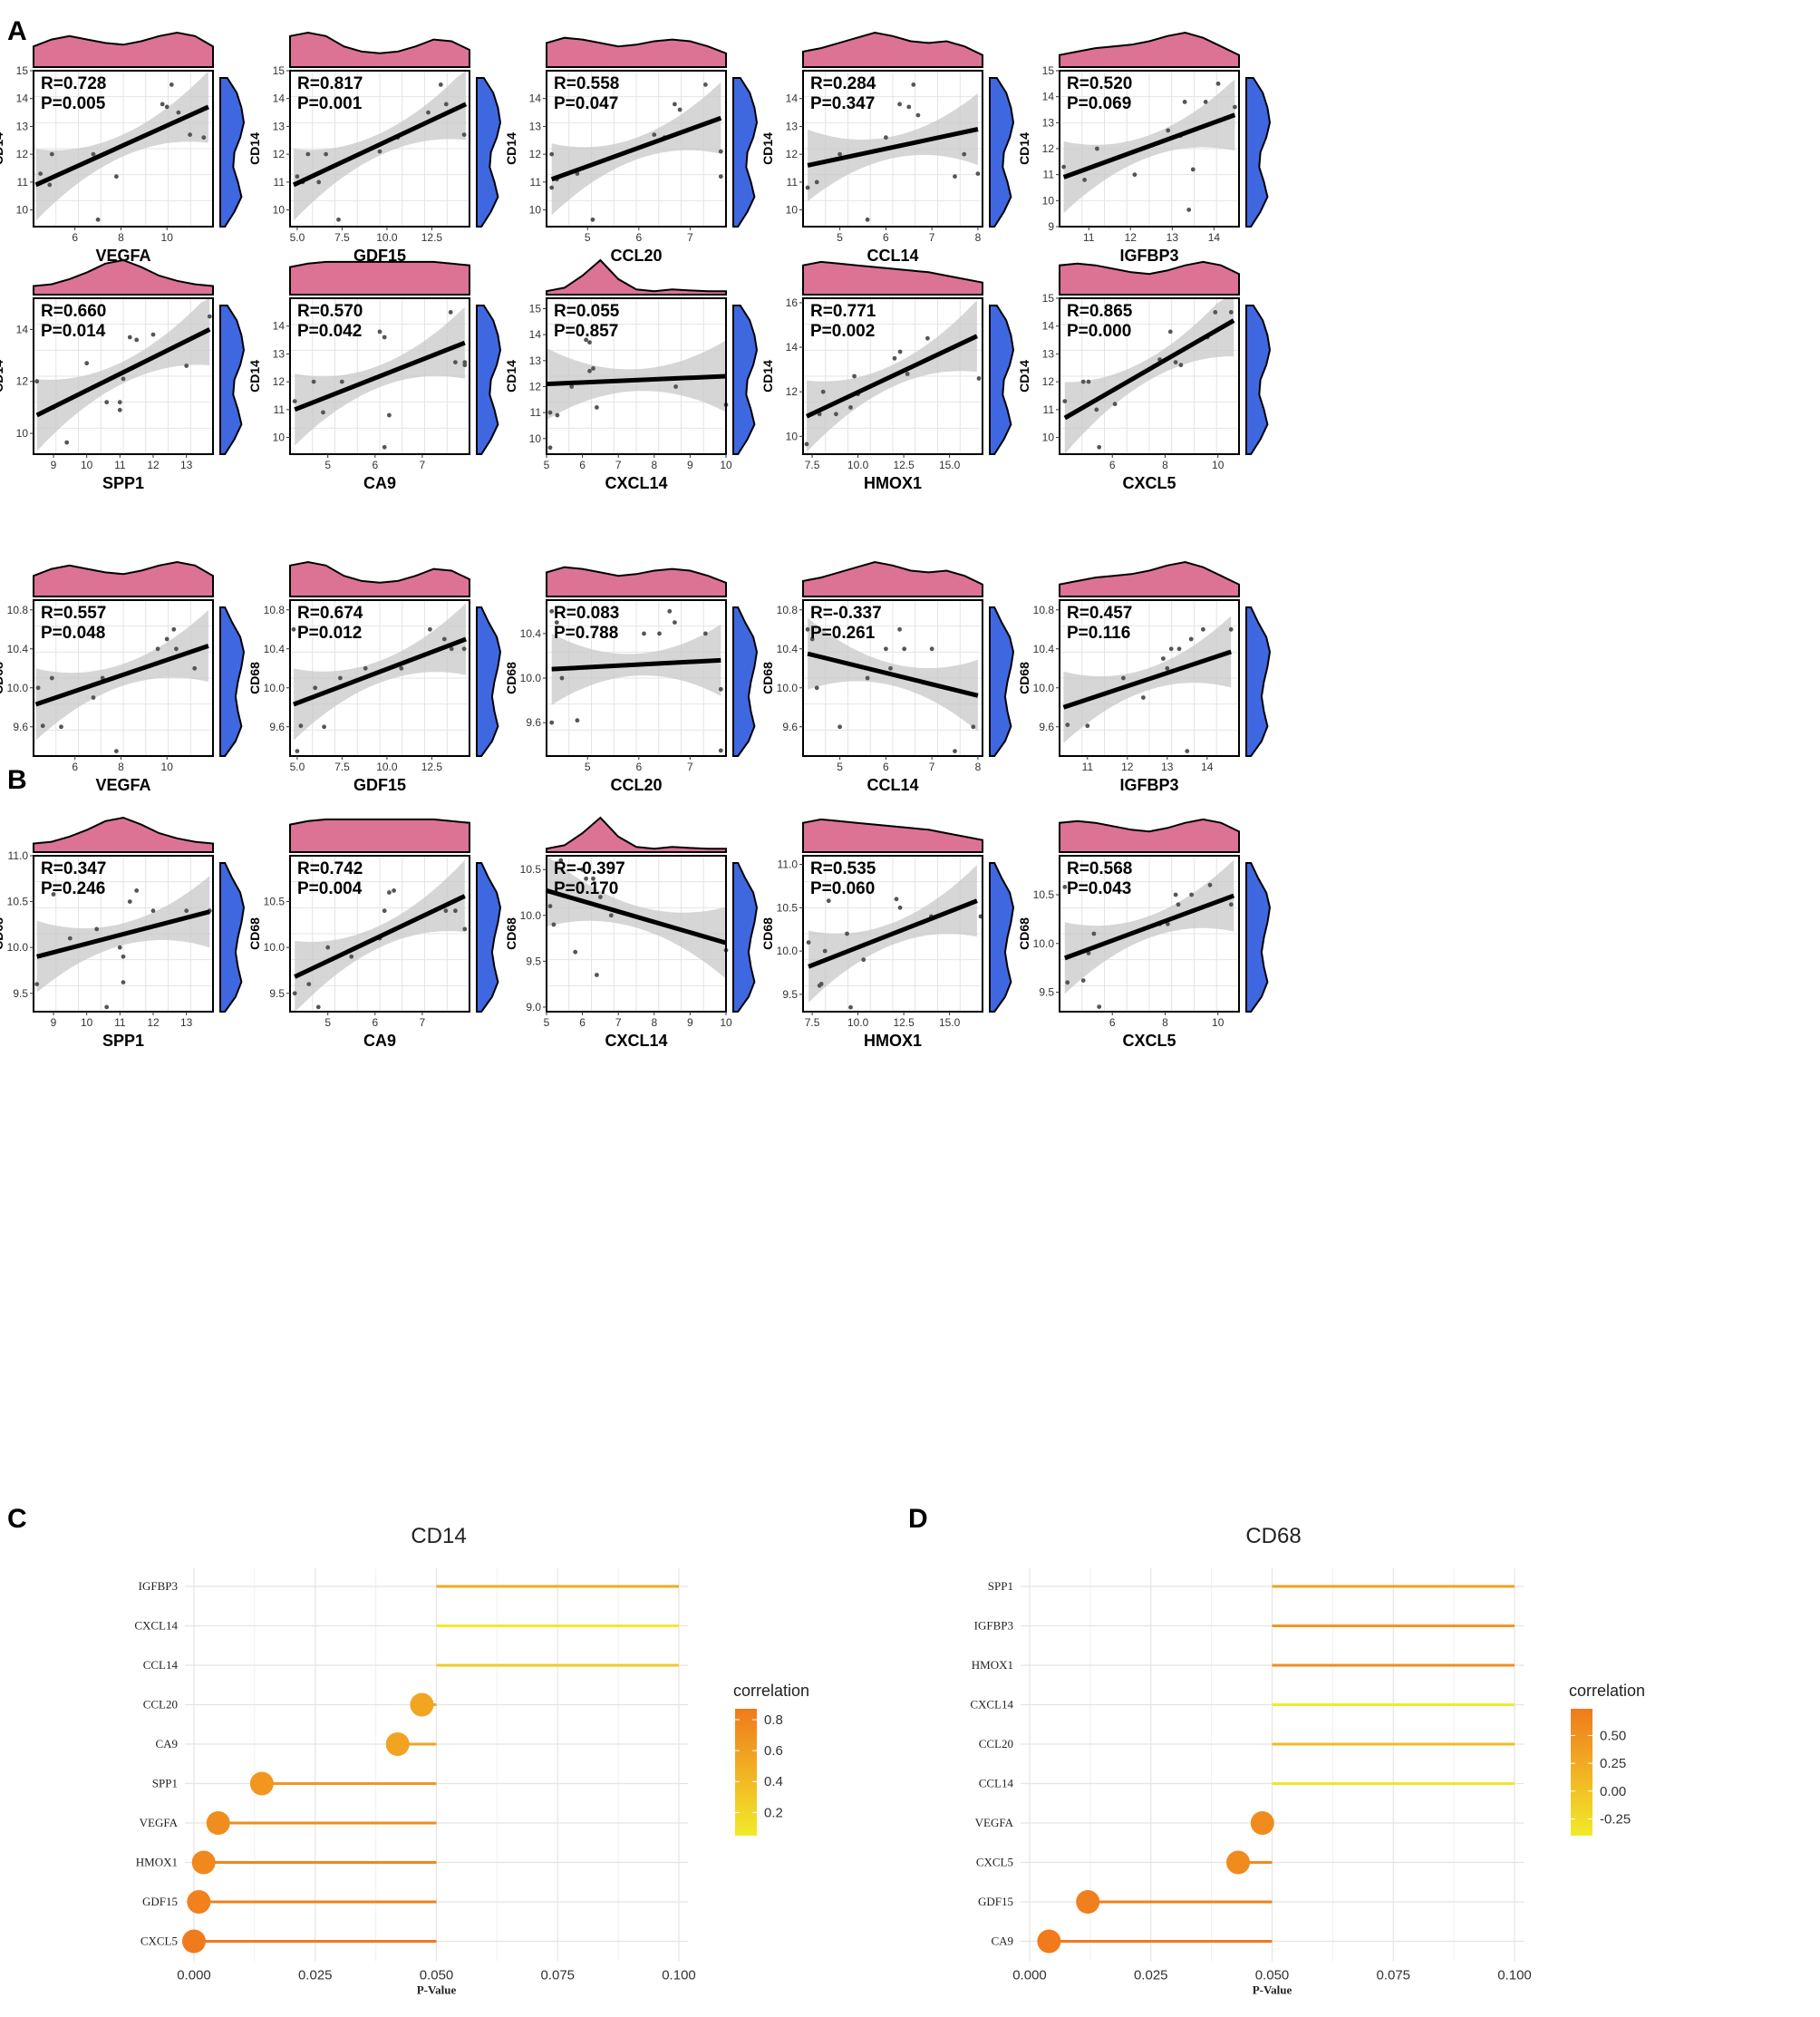 The width and height of the screenshot is (1820, 2017). Describe the element at coordinates (123, 1041) in the screenshot. I see `x-axis-label: SPP1` at that location.